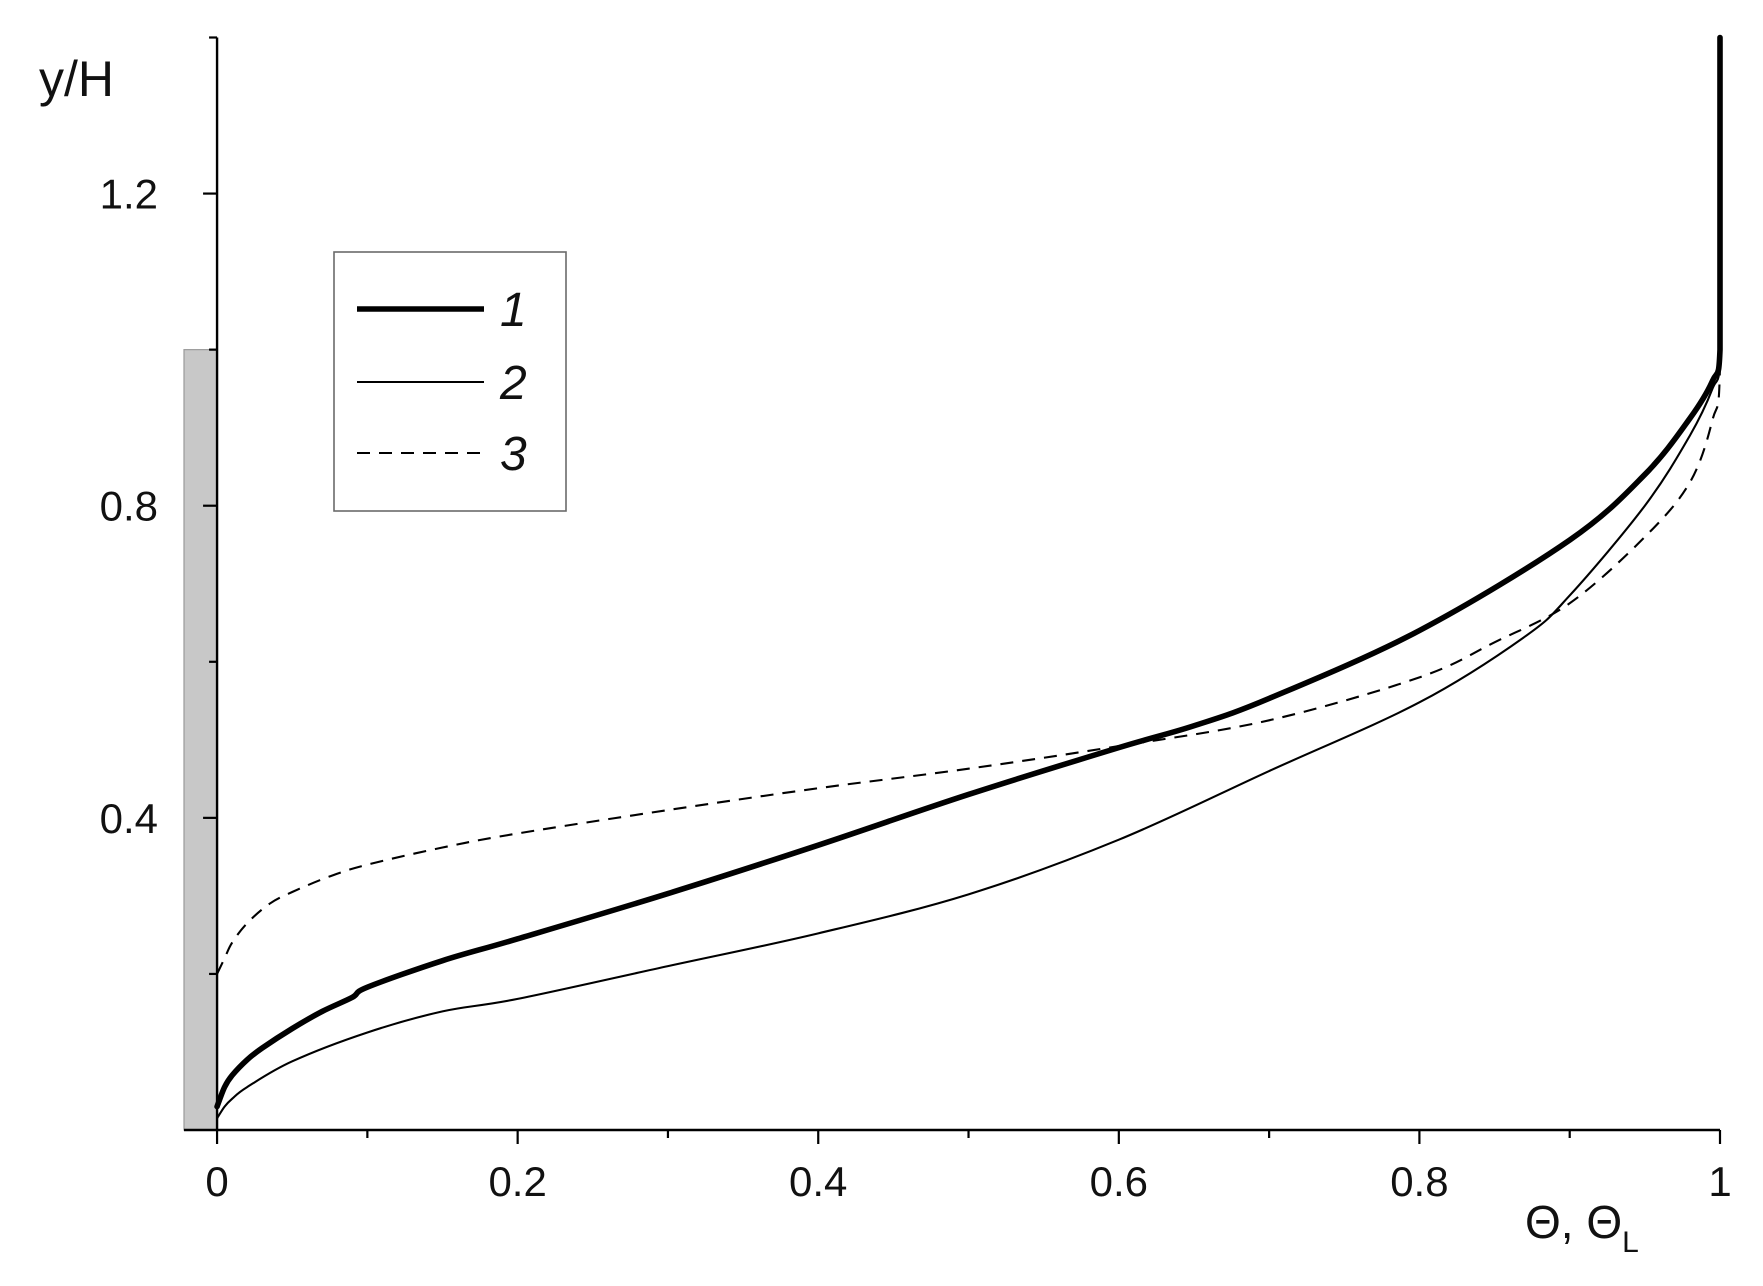 The image size is (1763, 1286). I want to click on x-ticks: 0 0.2 0.4 0.6 0.8 1, so click(968, 1167).